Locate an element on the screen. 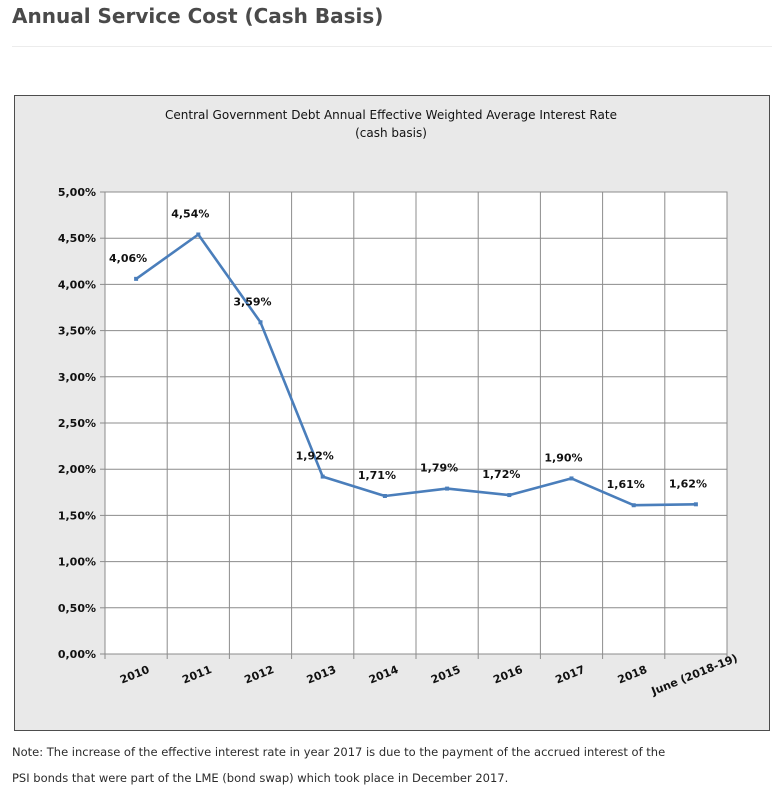 The image size is (774, 790). title-divider is located at coordinates (392, 46).